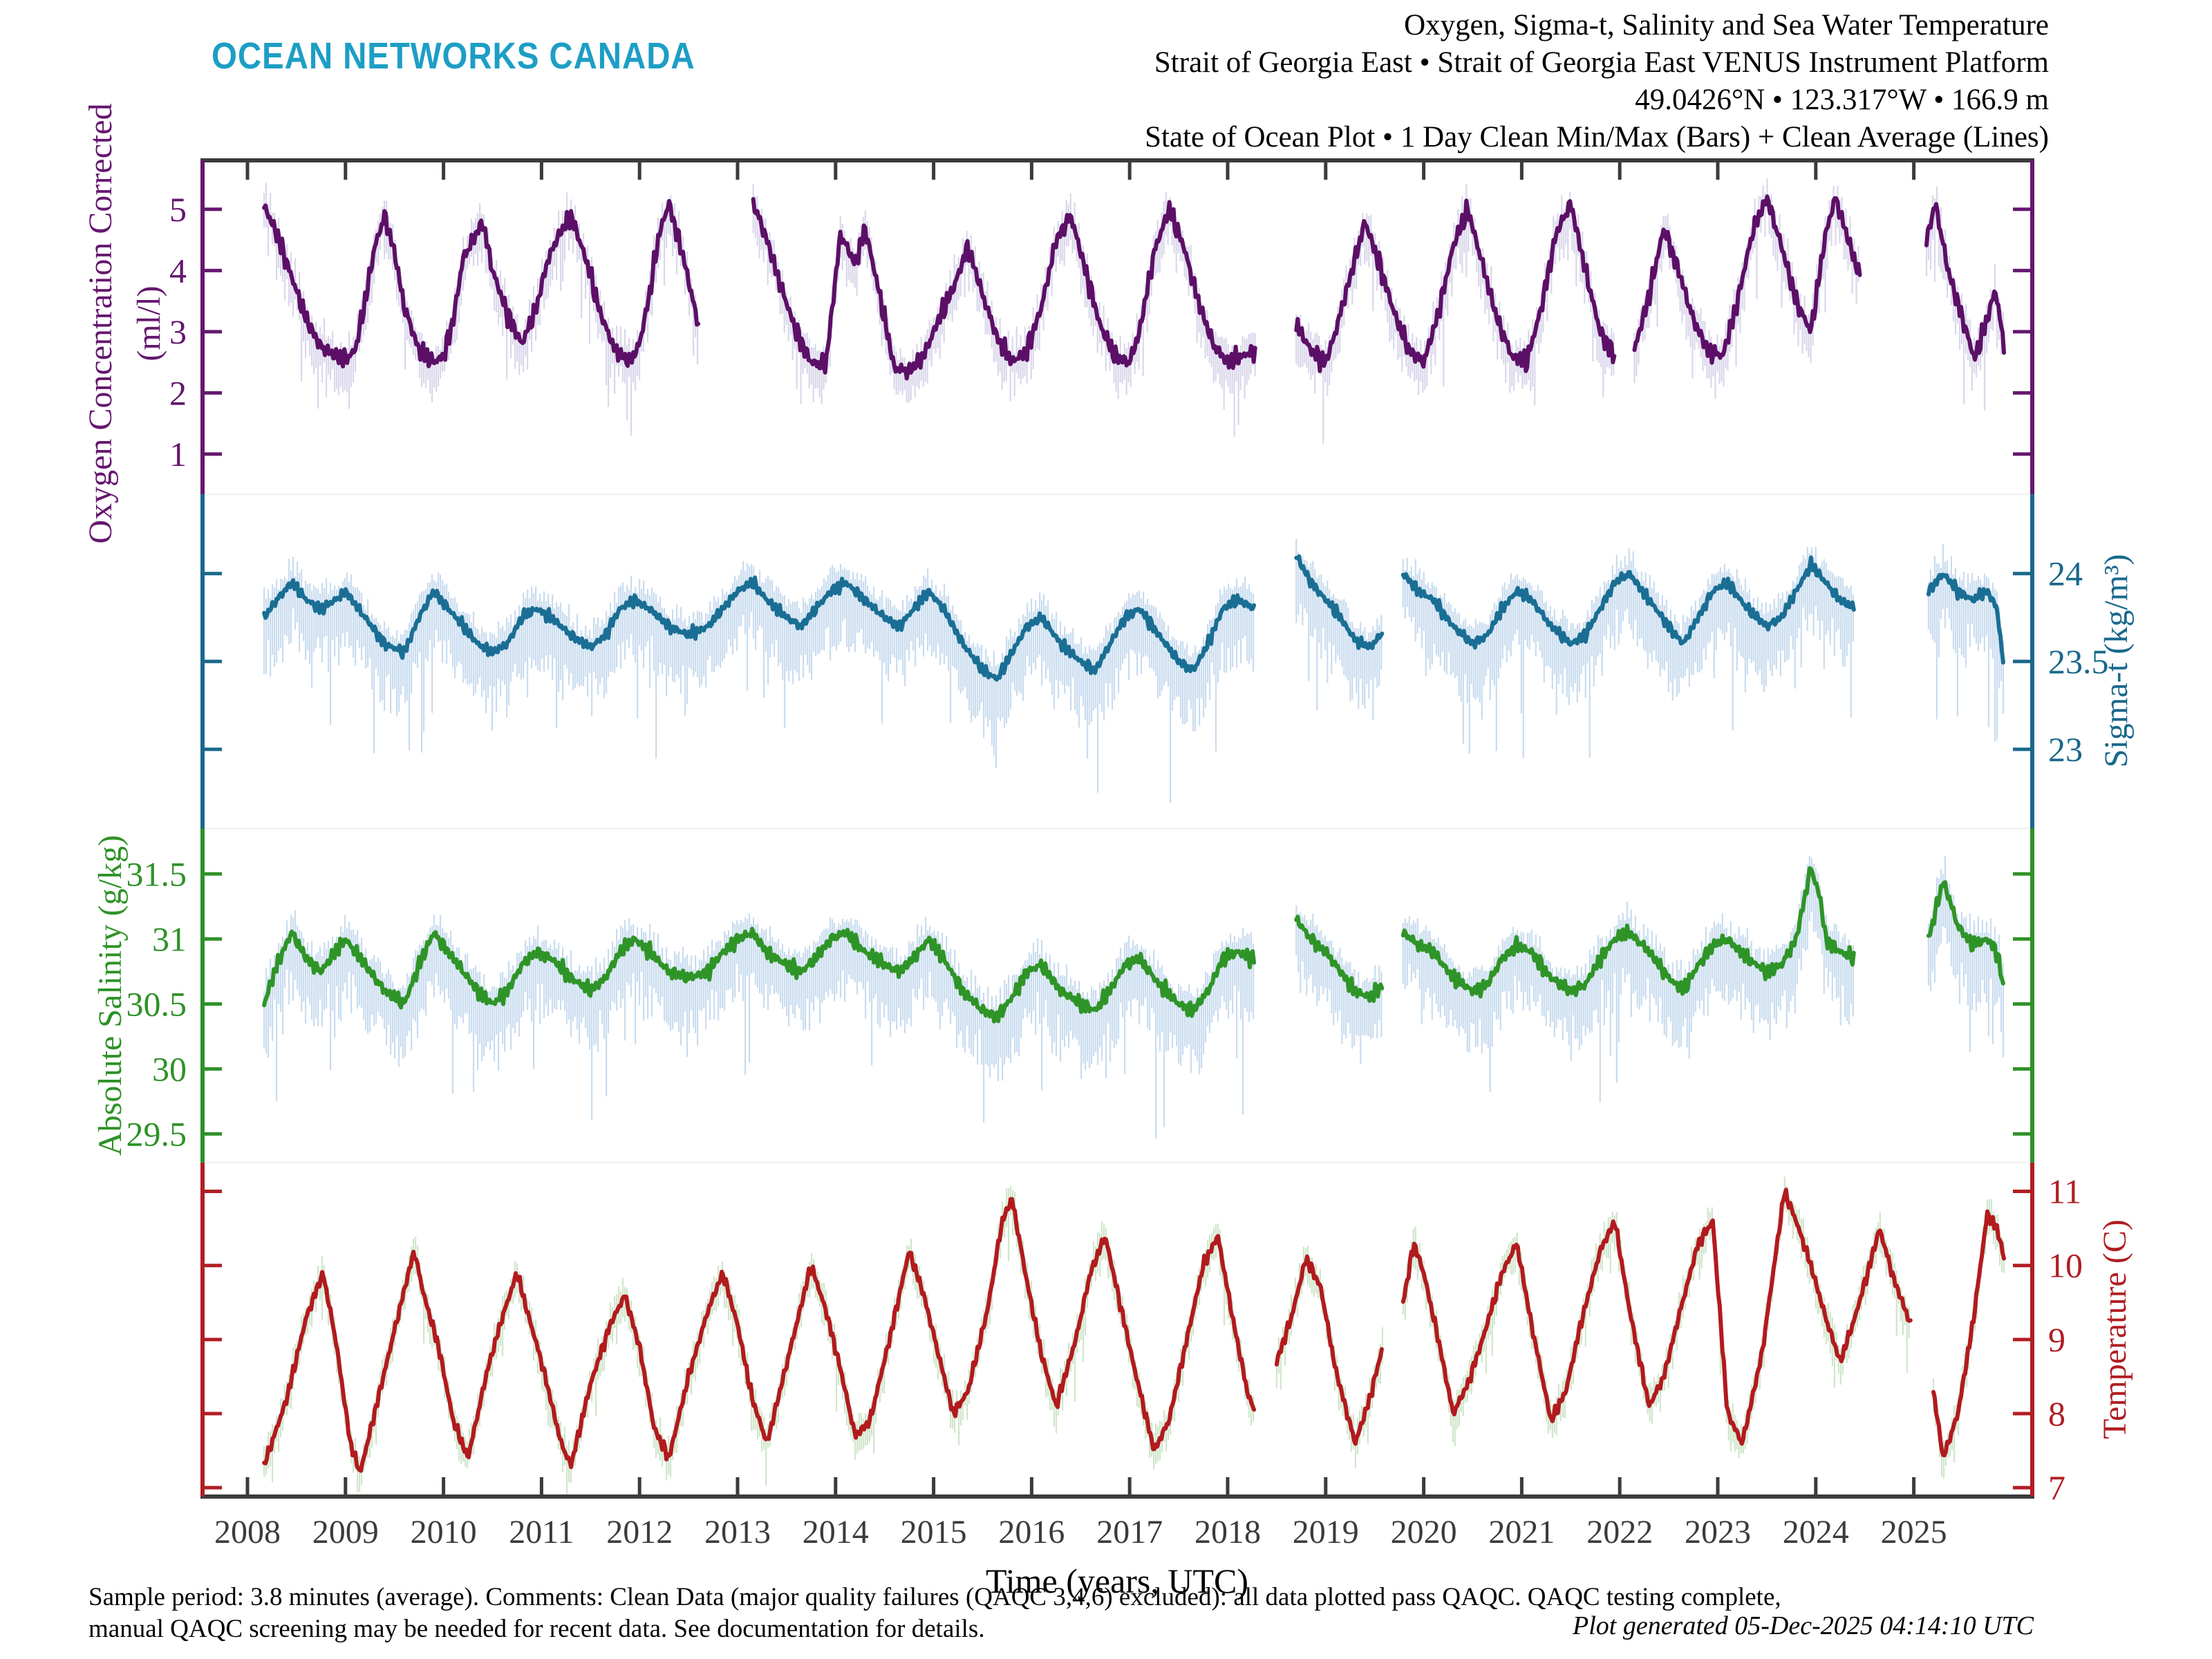 The image size is (2212, 1659). Describe the element at coordinates (345, 1532) in the screenshot. I see `x-tick-label-2009: 2009` at that location.